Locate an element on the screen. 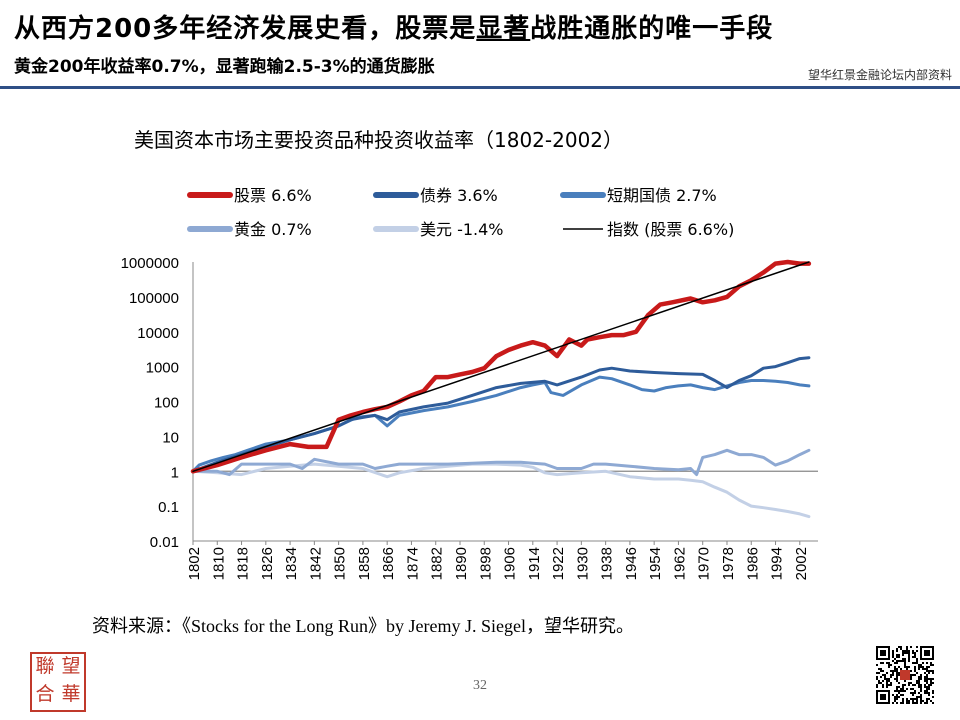 The image size is (960, 720). legend-label: 美元 -1.4% is located at coordinates (462, 229).